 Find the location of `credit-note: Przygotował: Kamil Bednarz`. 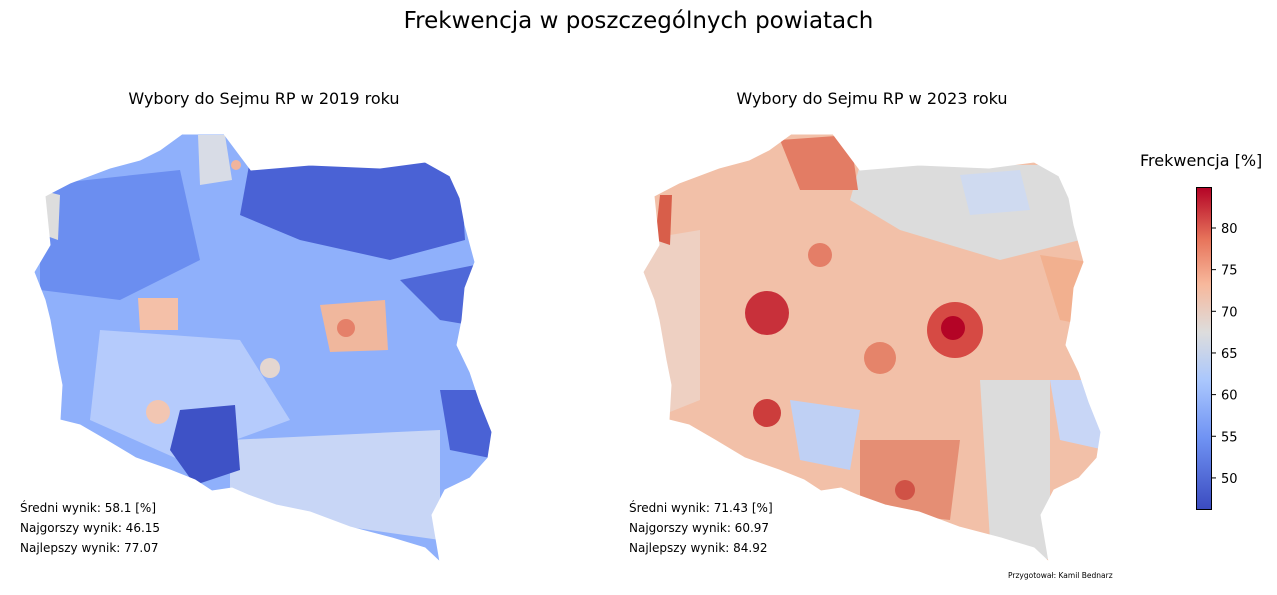

credit-note: Przygotował: Kamil Bednarz is located at coordinates (1060, 575).